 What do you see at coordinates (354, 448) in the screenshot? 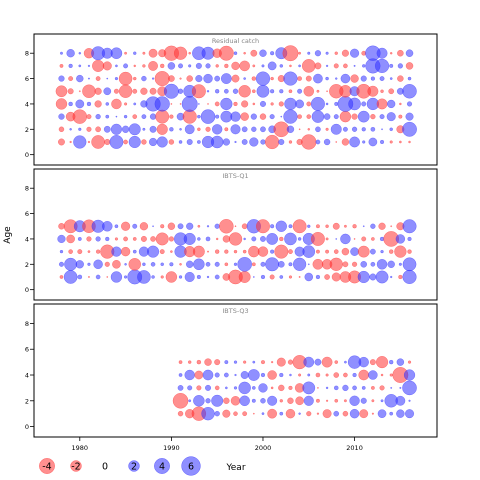
I see `x-tick-label: 2010` at bounding box center [354, 448].